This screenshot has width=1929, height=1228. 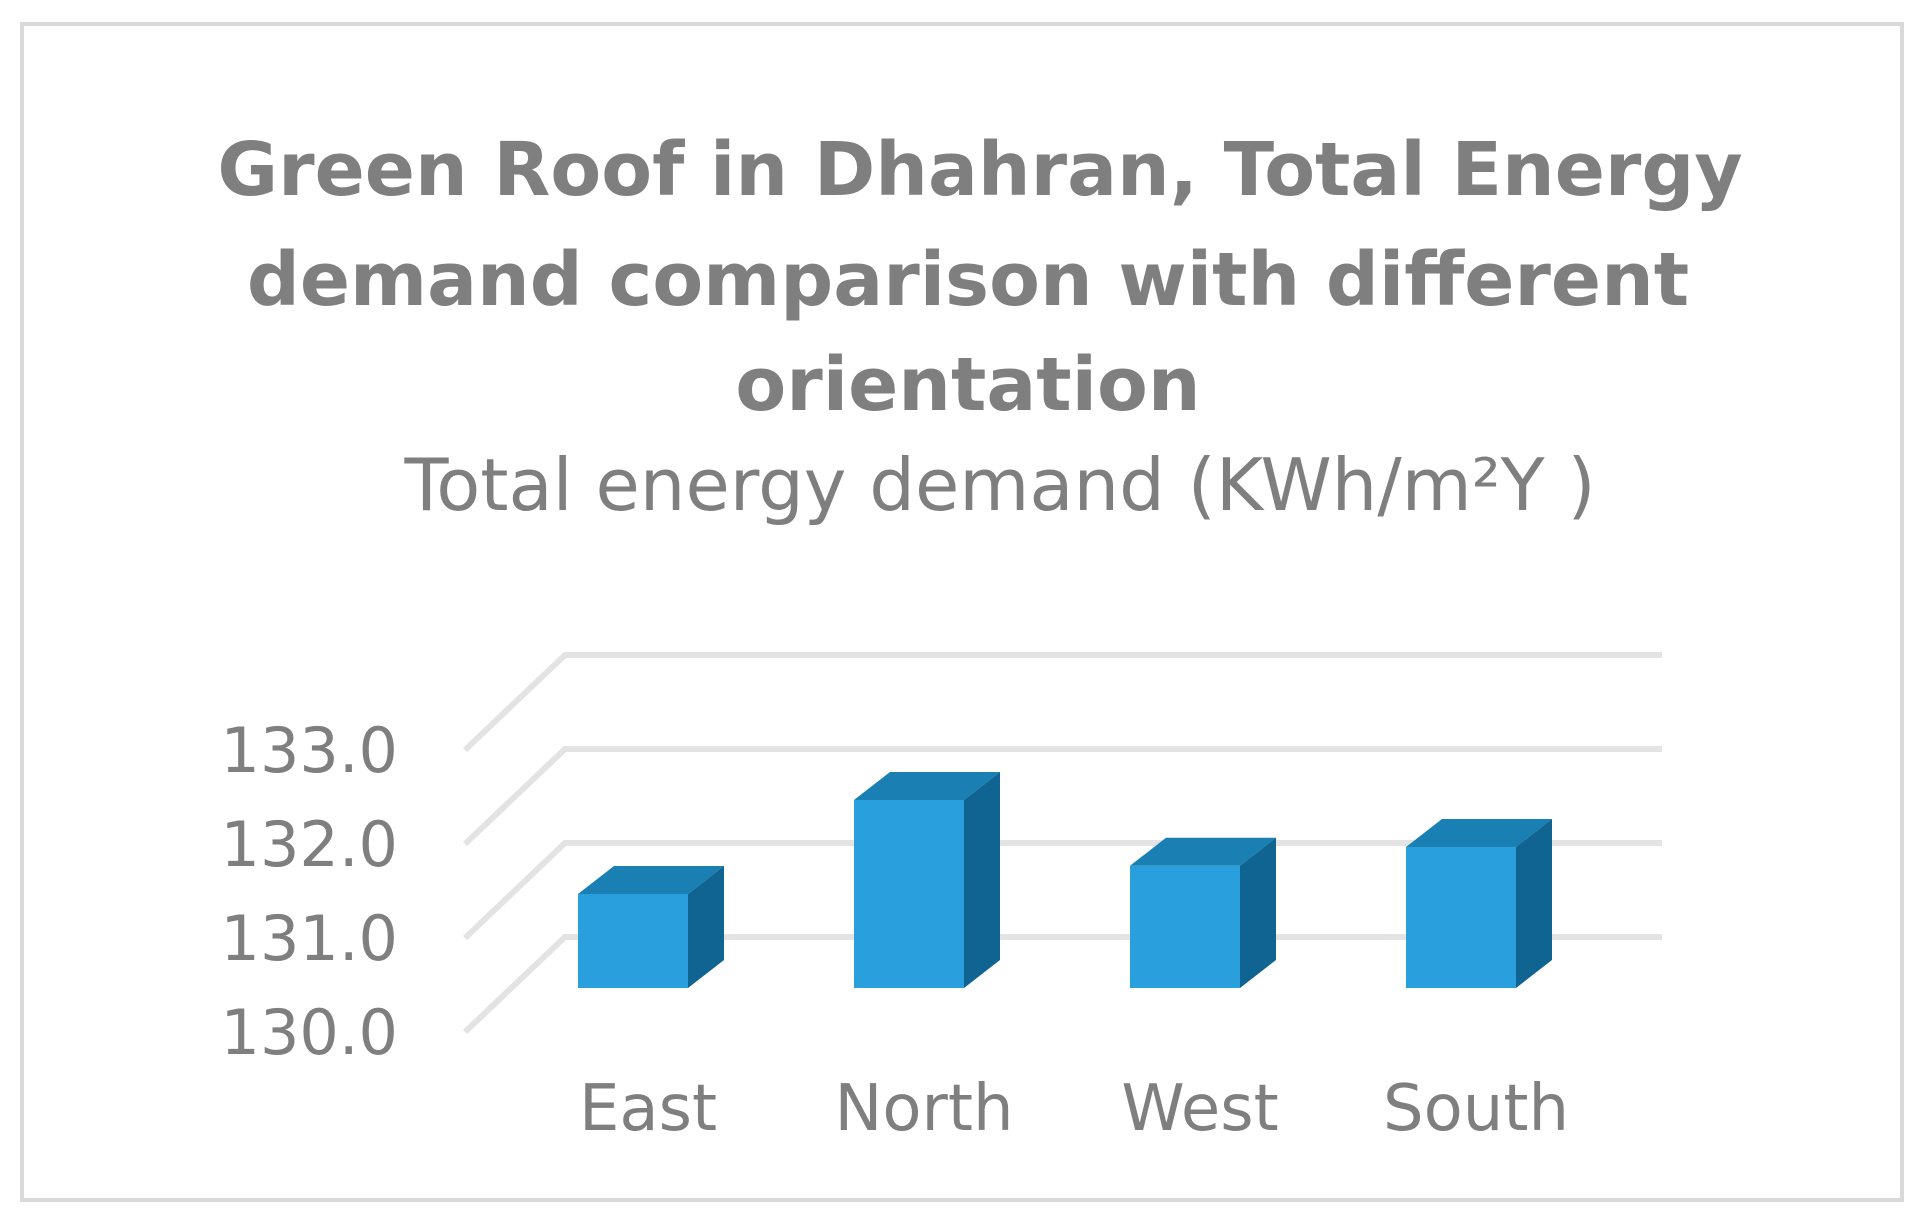 I want to click on x-category-label: West, so click(x=1199, y=1109).